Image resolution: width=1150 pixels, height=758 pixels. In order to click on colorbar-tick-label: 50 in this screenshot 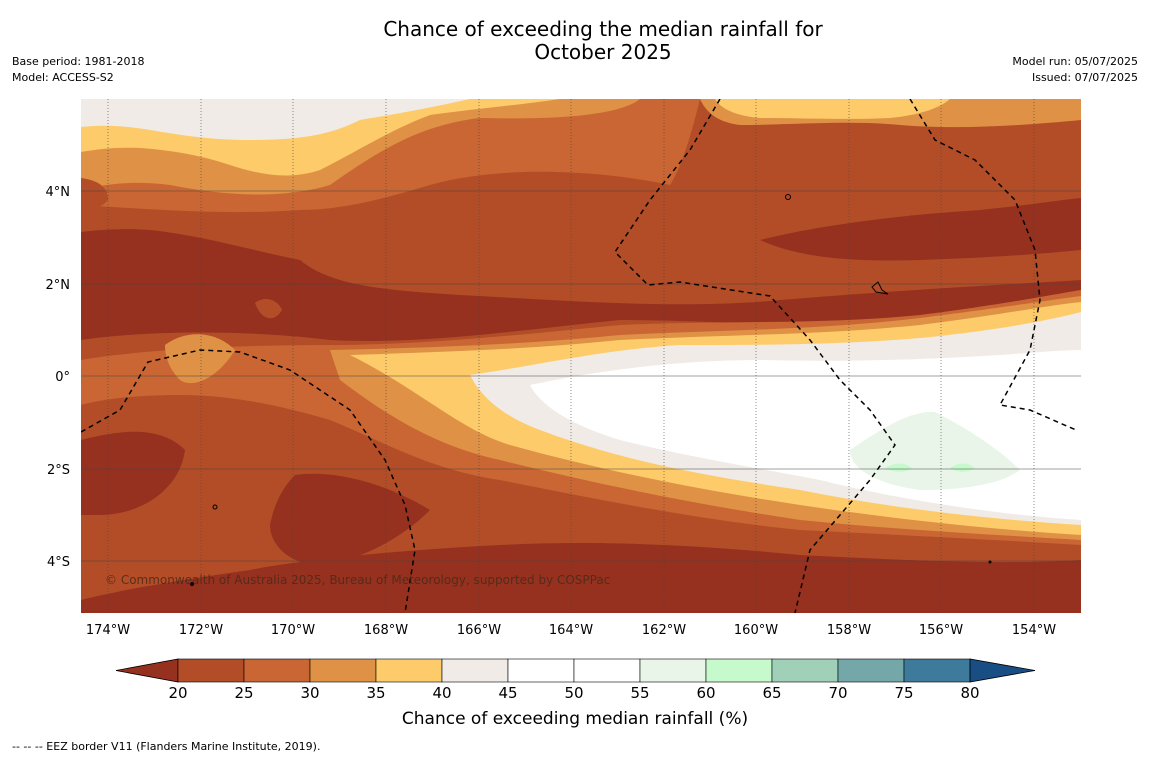, I will do `click(574, 693)`.